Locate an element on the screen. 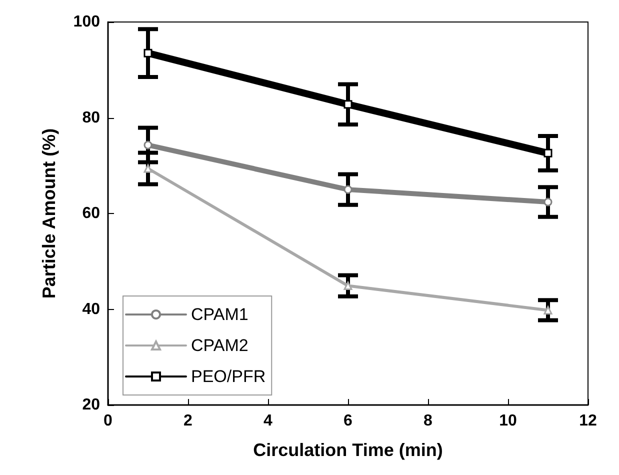  x-tick-label: 4 is located at coordinates (268, 421).